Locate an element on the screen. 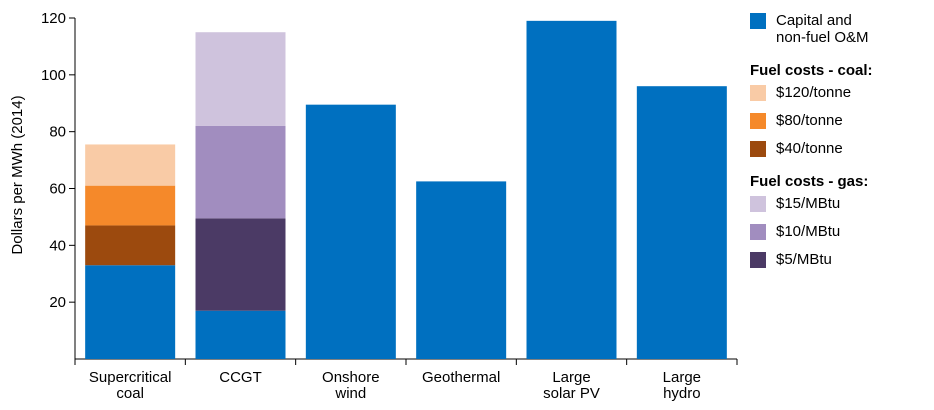 The image size is (934, 410). x-category-label: CCGT is located at coordinates (240, 377).